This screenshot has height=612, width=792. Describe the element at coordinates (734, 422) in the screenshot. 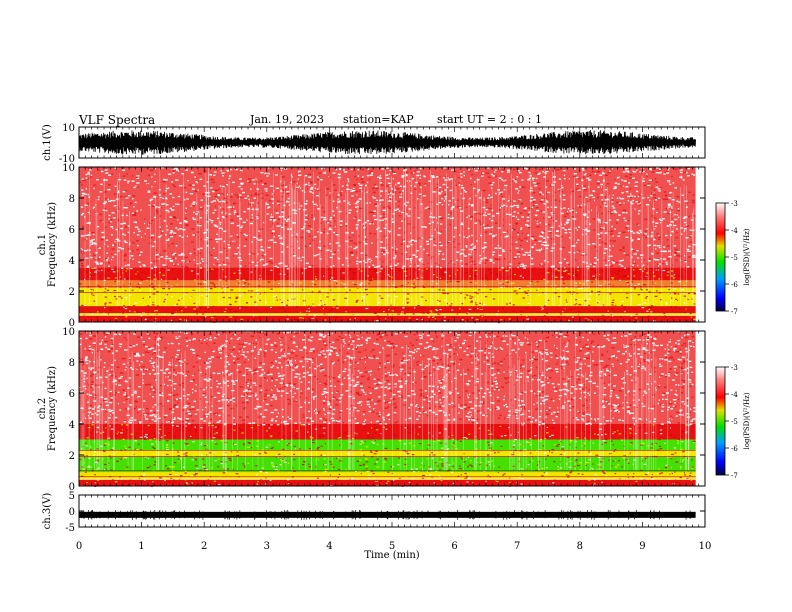

I see `ch2_spectrogram-colorbar-tick: -5` at that location.